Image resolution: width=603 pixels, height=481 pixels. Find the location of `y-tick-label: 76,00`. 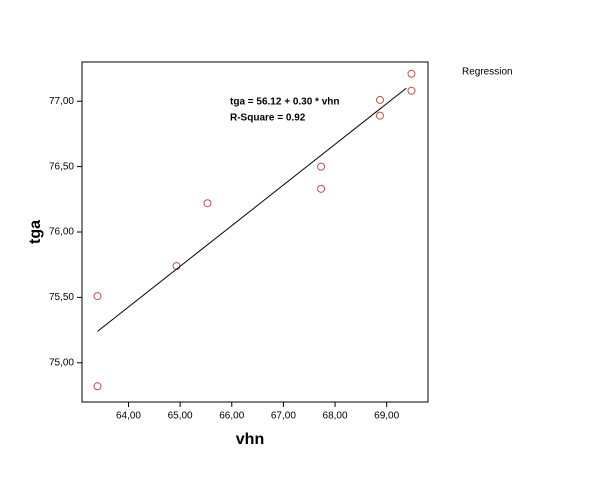

y-tick-label: 76,00 is located at coordinates (61, 232).